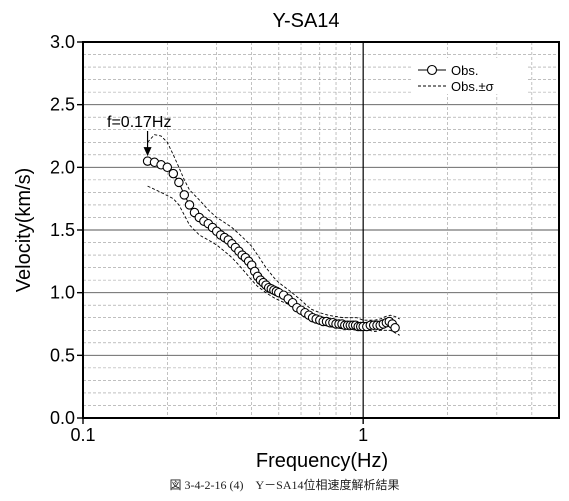 Image resolution: width=569 pixels, height=501 pixels. I want to click on annotation-label: f=0.17Hz, so click(139, 122).